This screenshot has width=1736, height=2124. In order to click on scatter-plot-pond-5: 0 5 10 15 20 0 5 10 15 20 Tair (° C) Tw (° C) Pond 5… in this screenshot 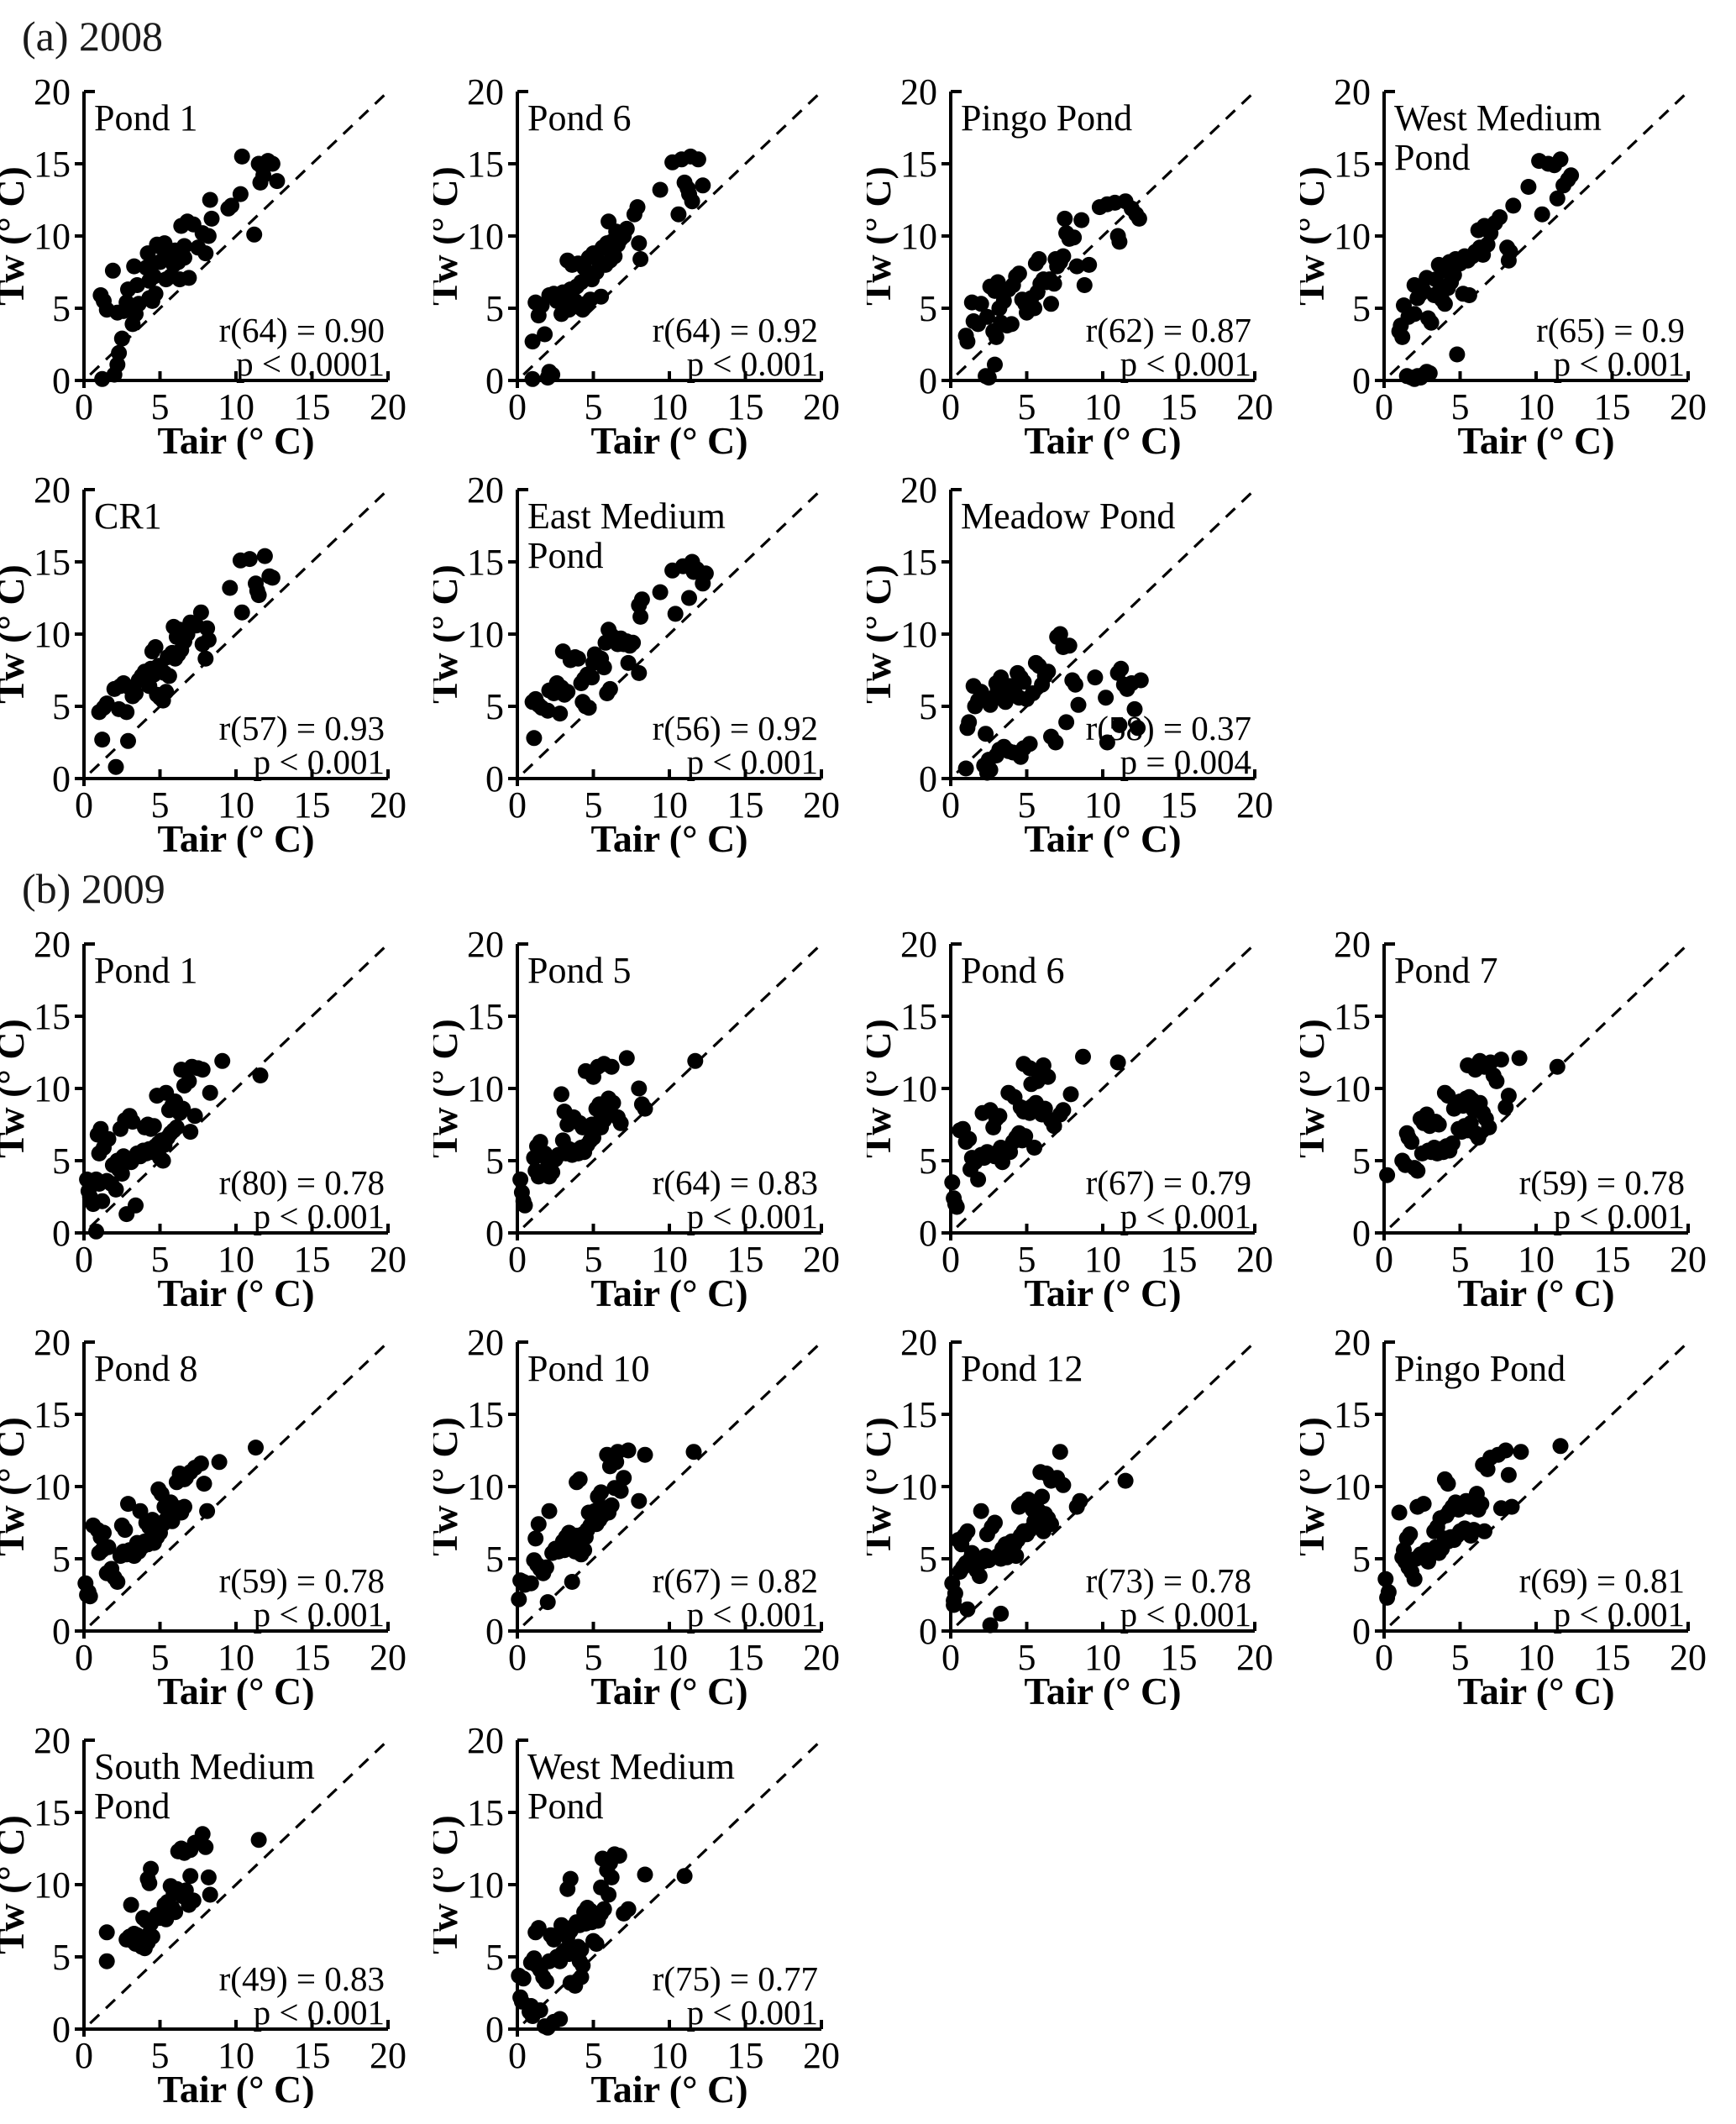, I will do `click(636, 1118)`.